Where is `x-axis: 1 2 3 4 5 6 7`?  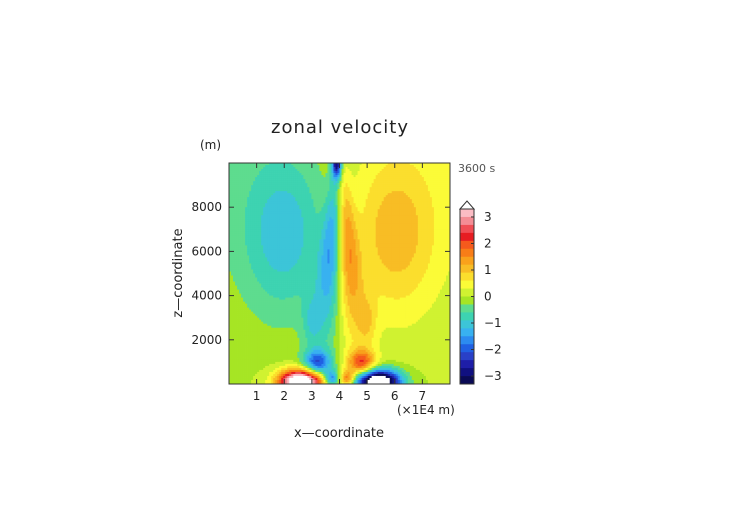
x-axis: 1 2 3 4 5 6 7 is located at coordinates (339, 283).